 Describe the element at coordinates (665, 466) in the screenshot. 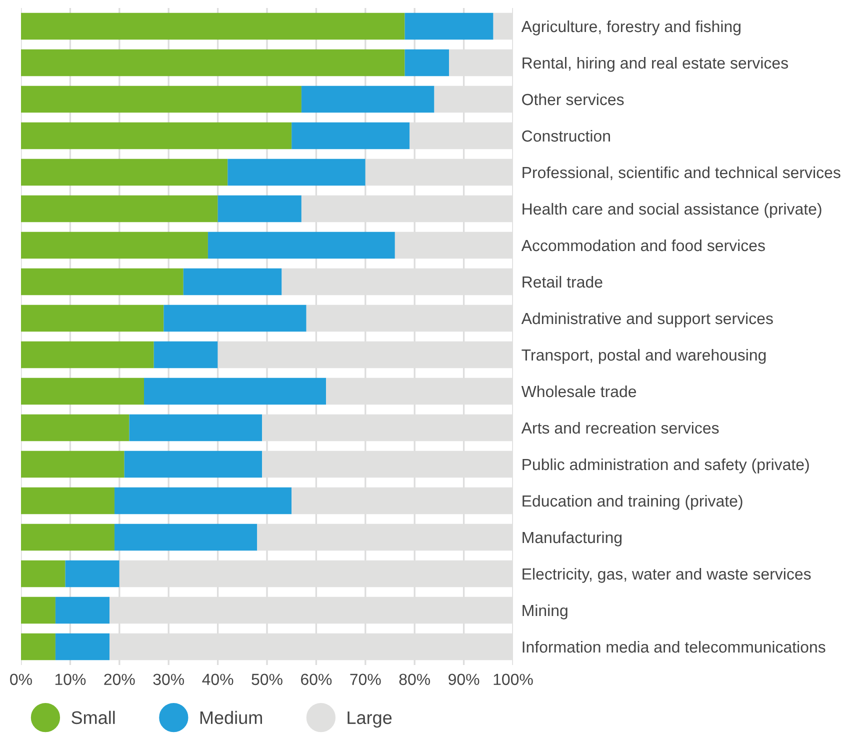

I see `y-tick-label: Public administration and safety (private)` at that location.